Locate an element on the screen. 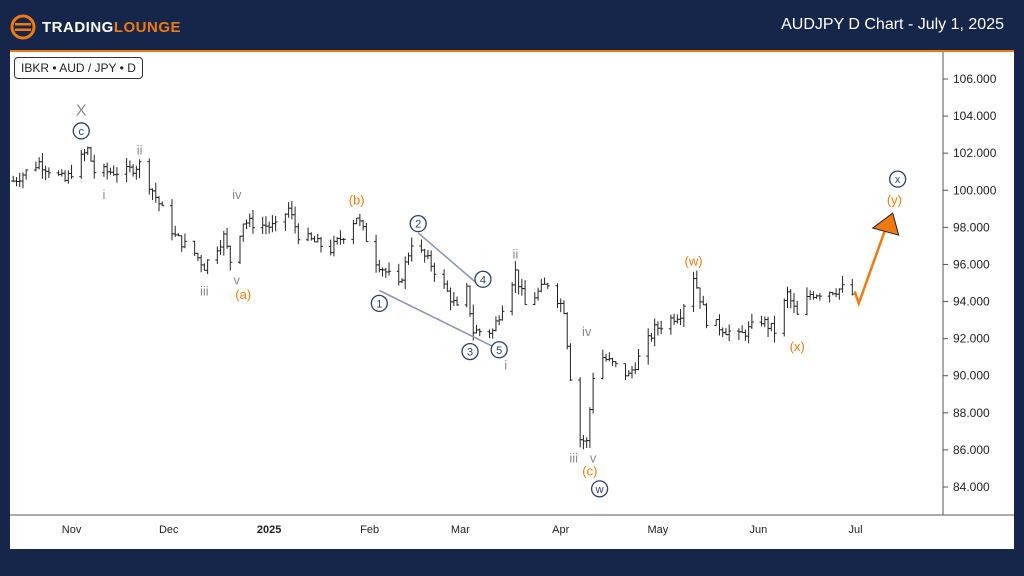 Image resolution: width=1024 pixels, height=576 pixels. wave-label: 4 is located at coordinates (483, 280).